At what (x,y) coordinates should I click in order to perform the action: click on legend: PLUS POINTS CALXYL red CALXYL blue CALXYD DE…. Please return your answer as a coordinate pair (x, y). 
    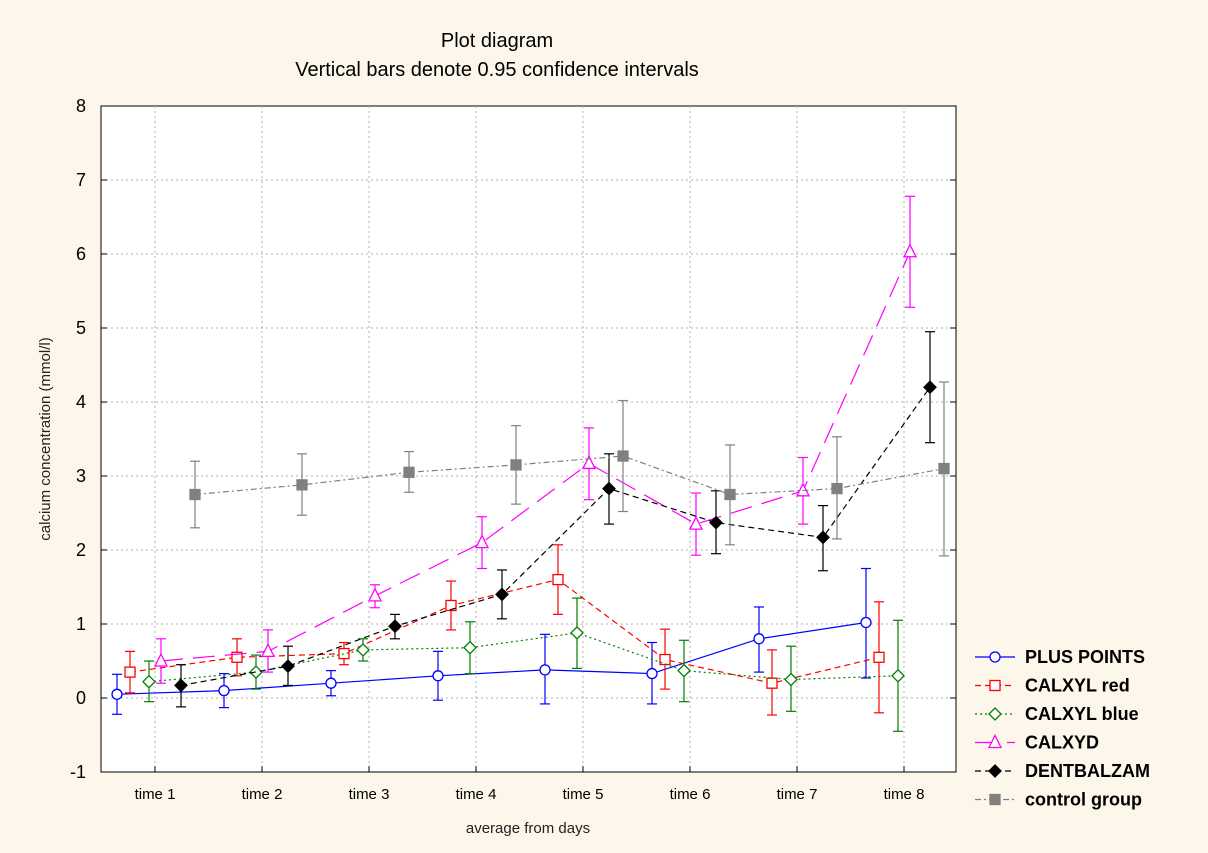
    Looking at the image, I should click on (1062, 728).